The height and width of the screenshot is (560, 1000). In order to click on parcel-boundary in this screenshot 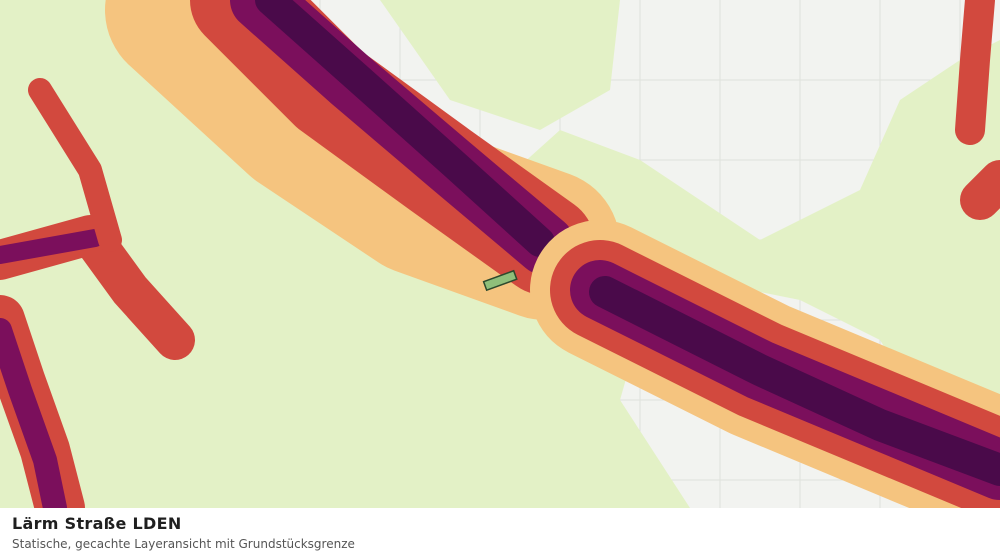, I will do `click(500, 280)`.